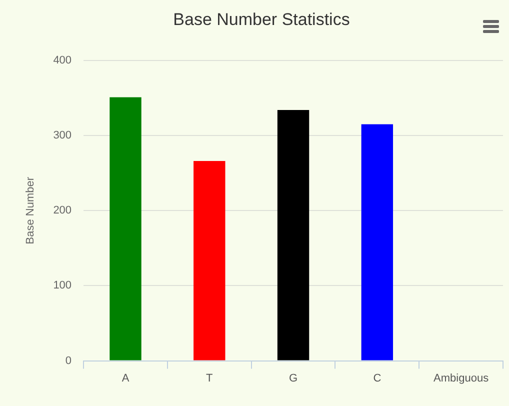  What do you see at coordinates (62, 136) in the screenshot?
I see `y-tick-label: 300` at bounding box center [62, 136].